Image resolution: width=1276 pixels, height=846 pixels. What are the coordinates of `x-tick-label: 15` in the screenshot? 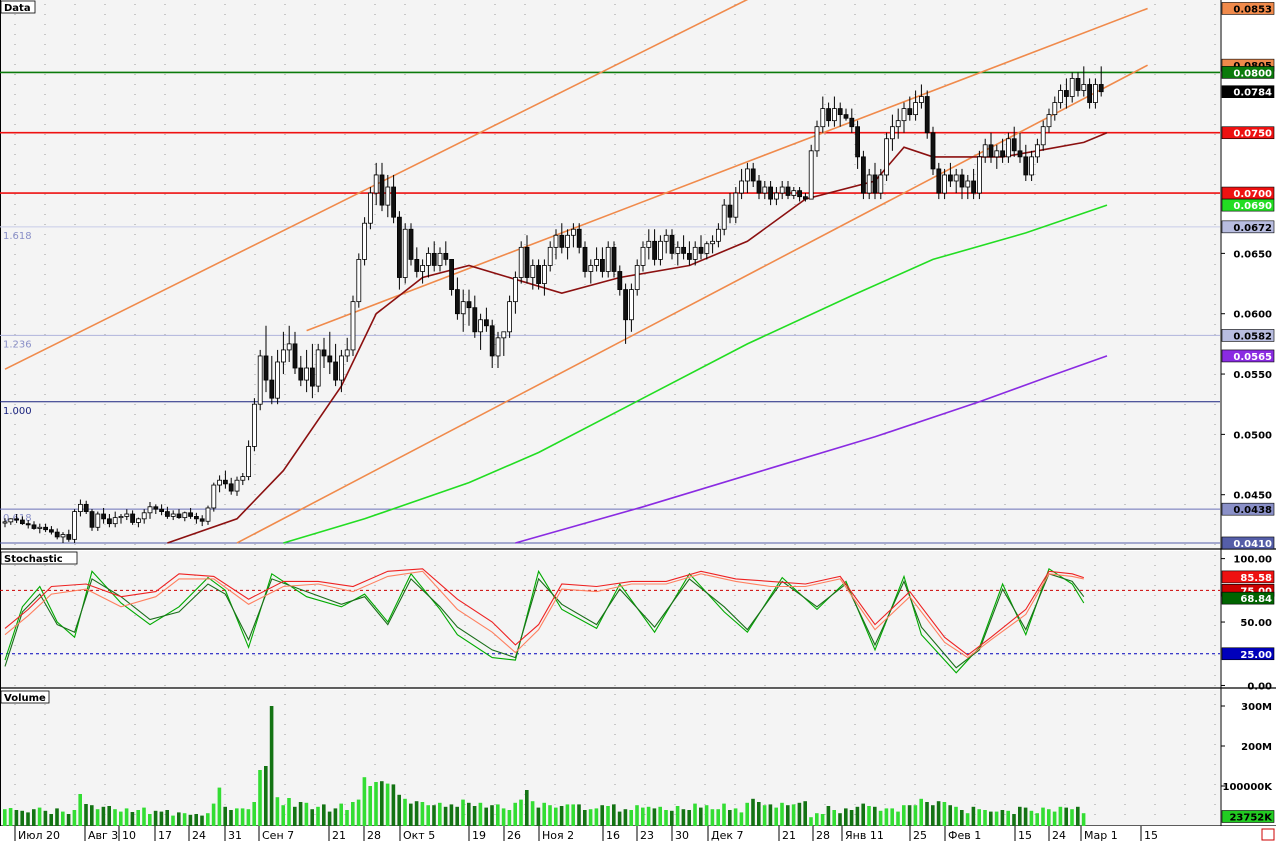 It's located at (1025, 835).